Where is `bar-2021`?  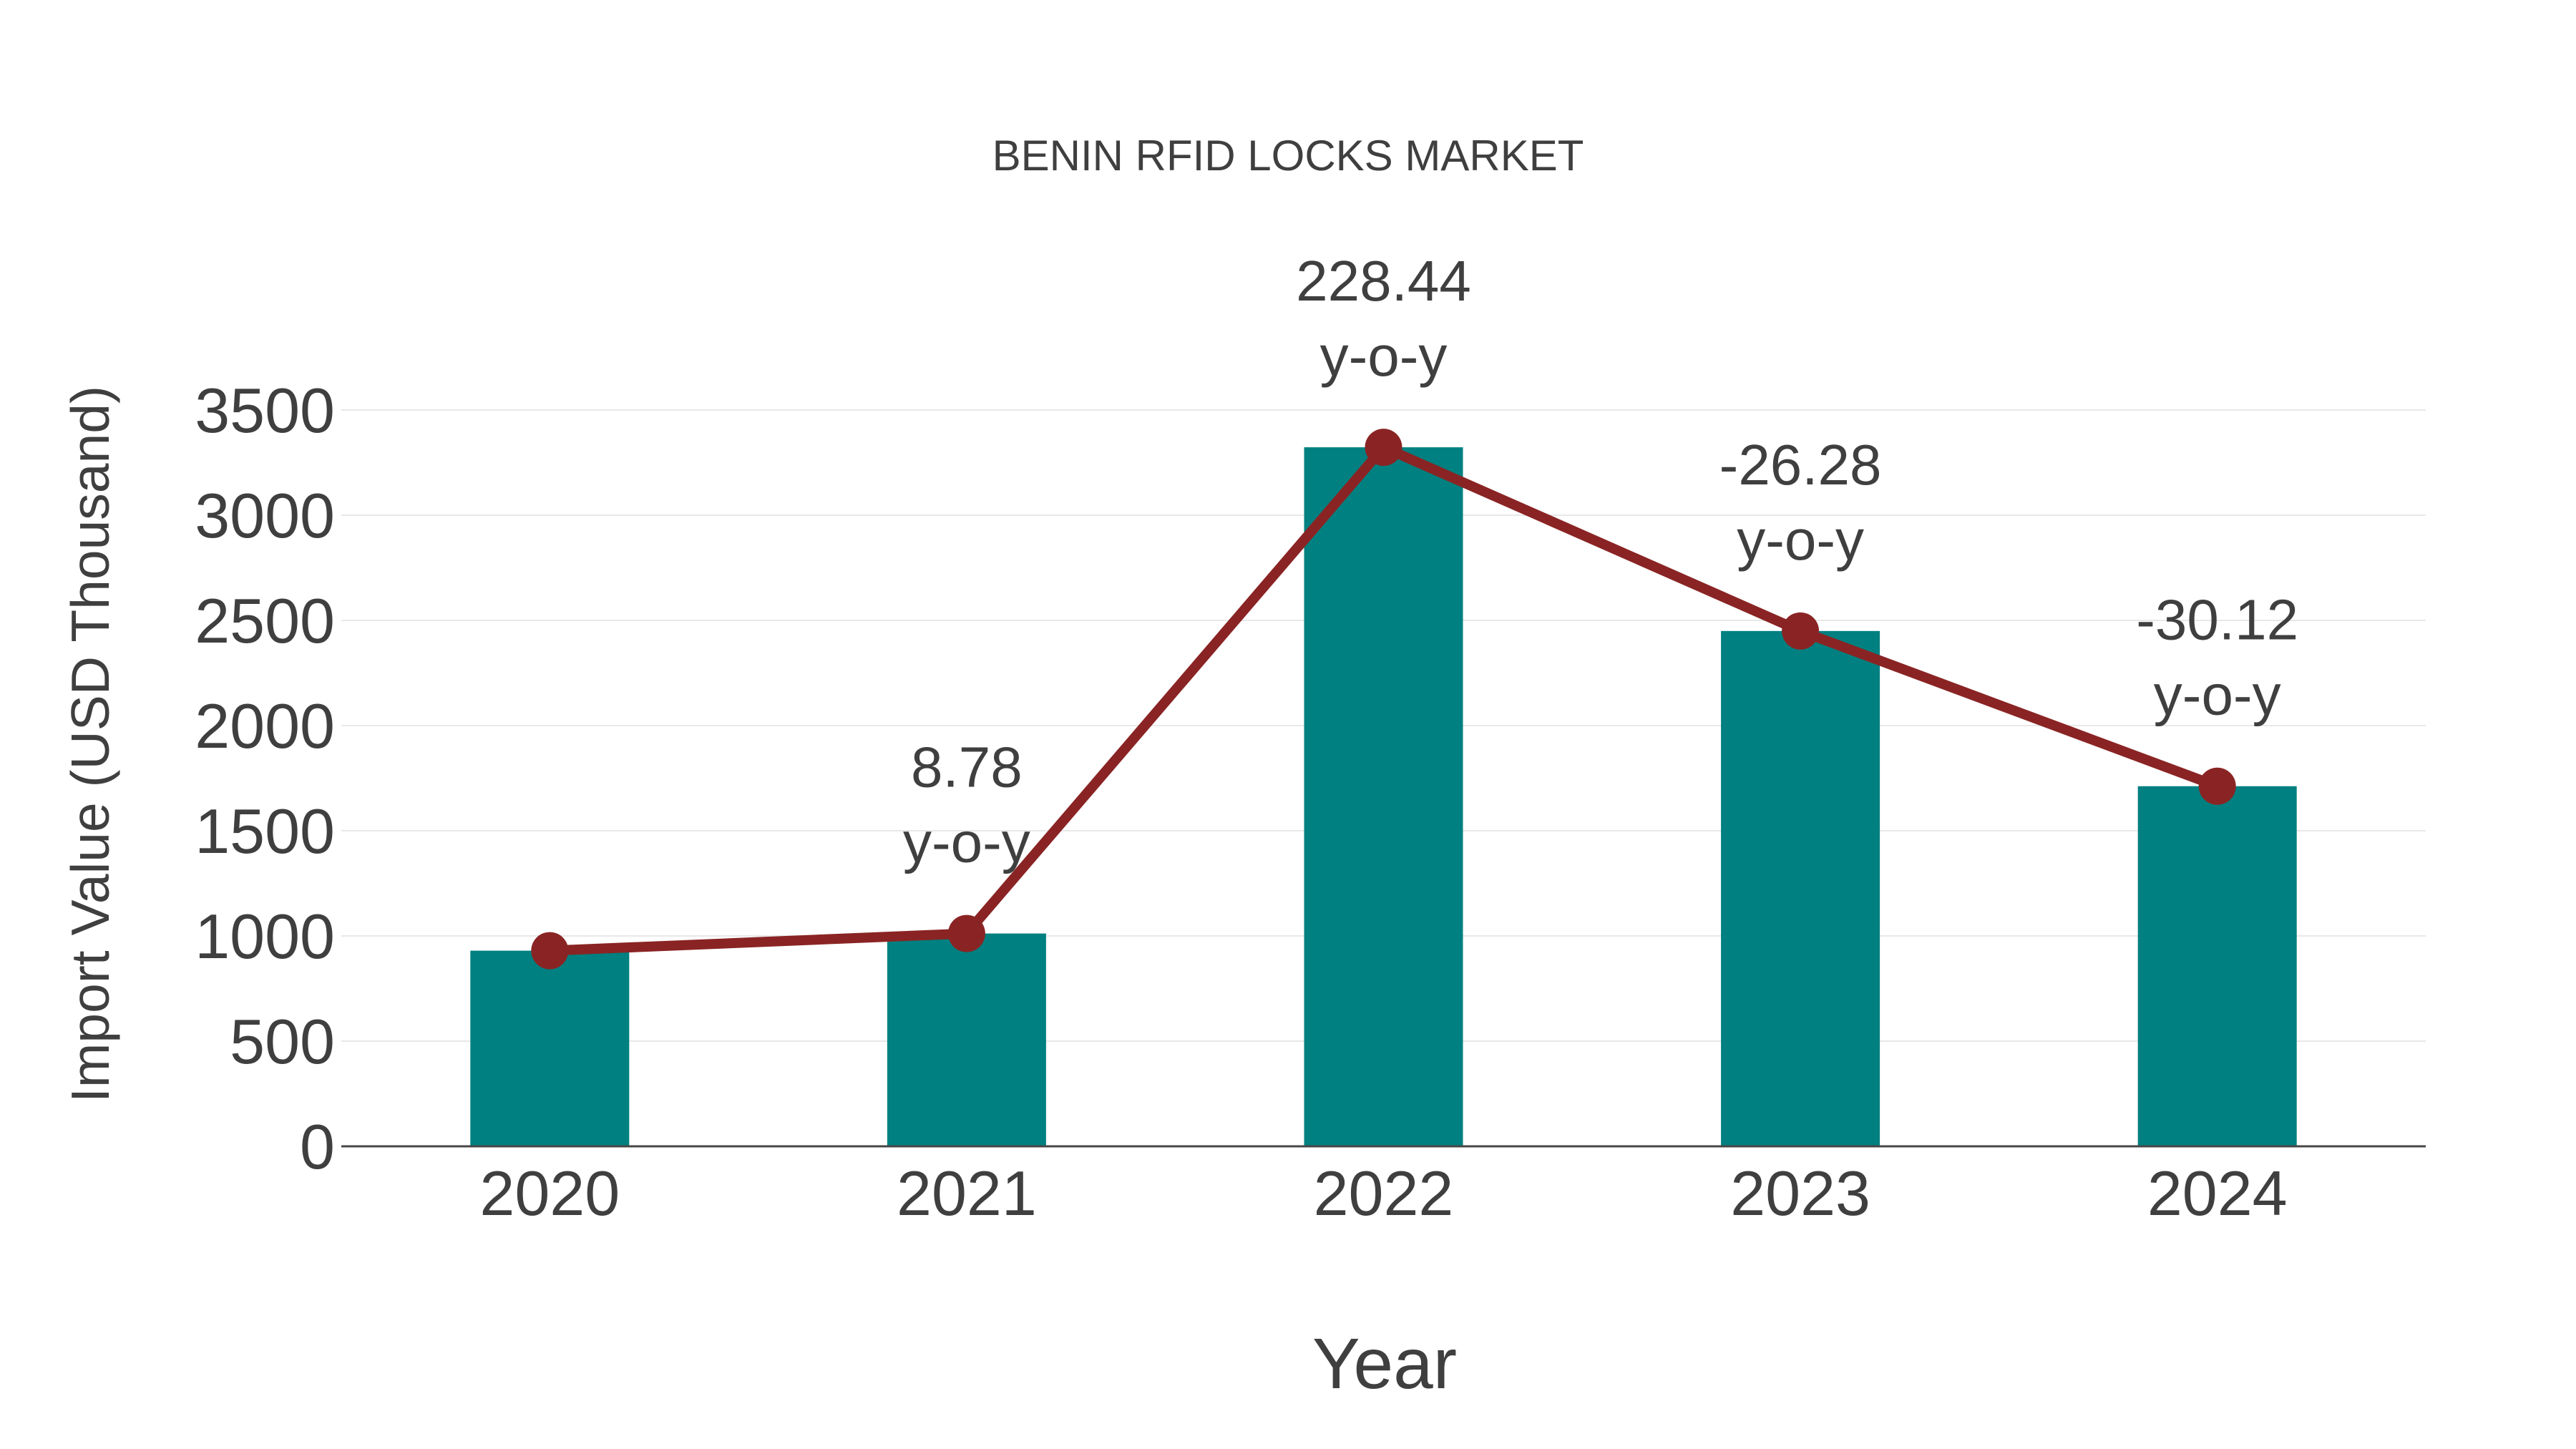
bar-2021 is located at coordinates (966, 1039).